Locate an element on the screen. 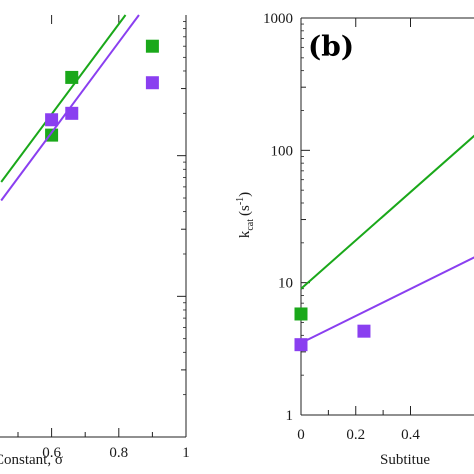 The image size is (474, 474). panel-b-fit-line-green is located at coordinates (387, 212).